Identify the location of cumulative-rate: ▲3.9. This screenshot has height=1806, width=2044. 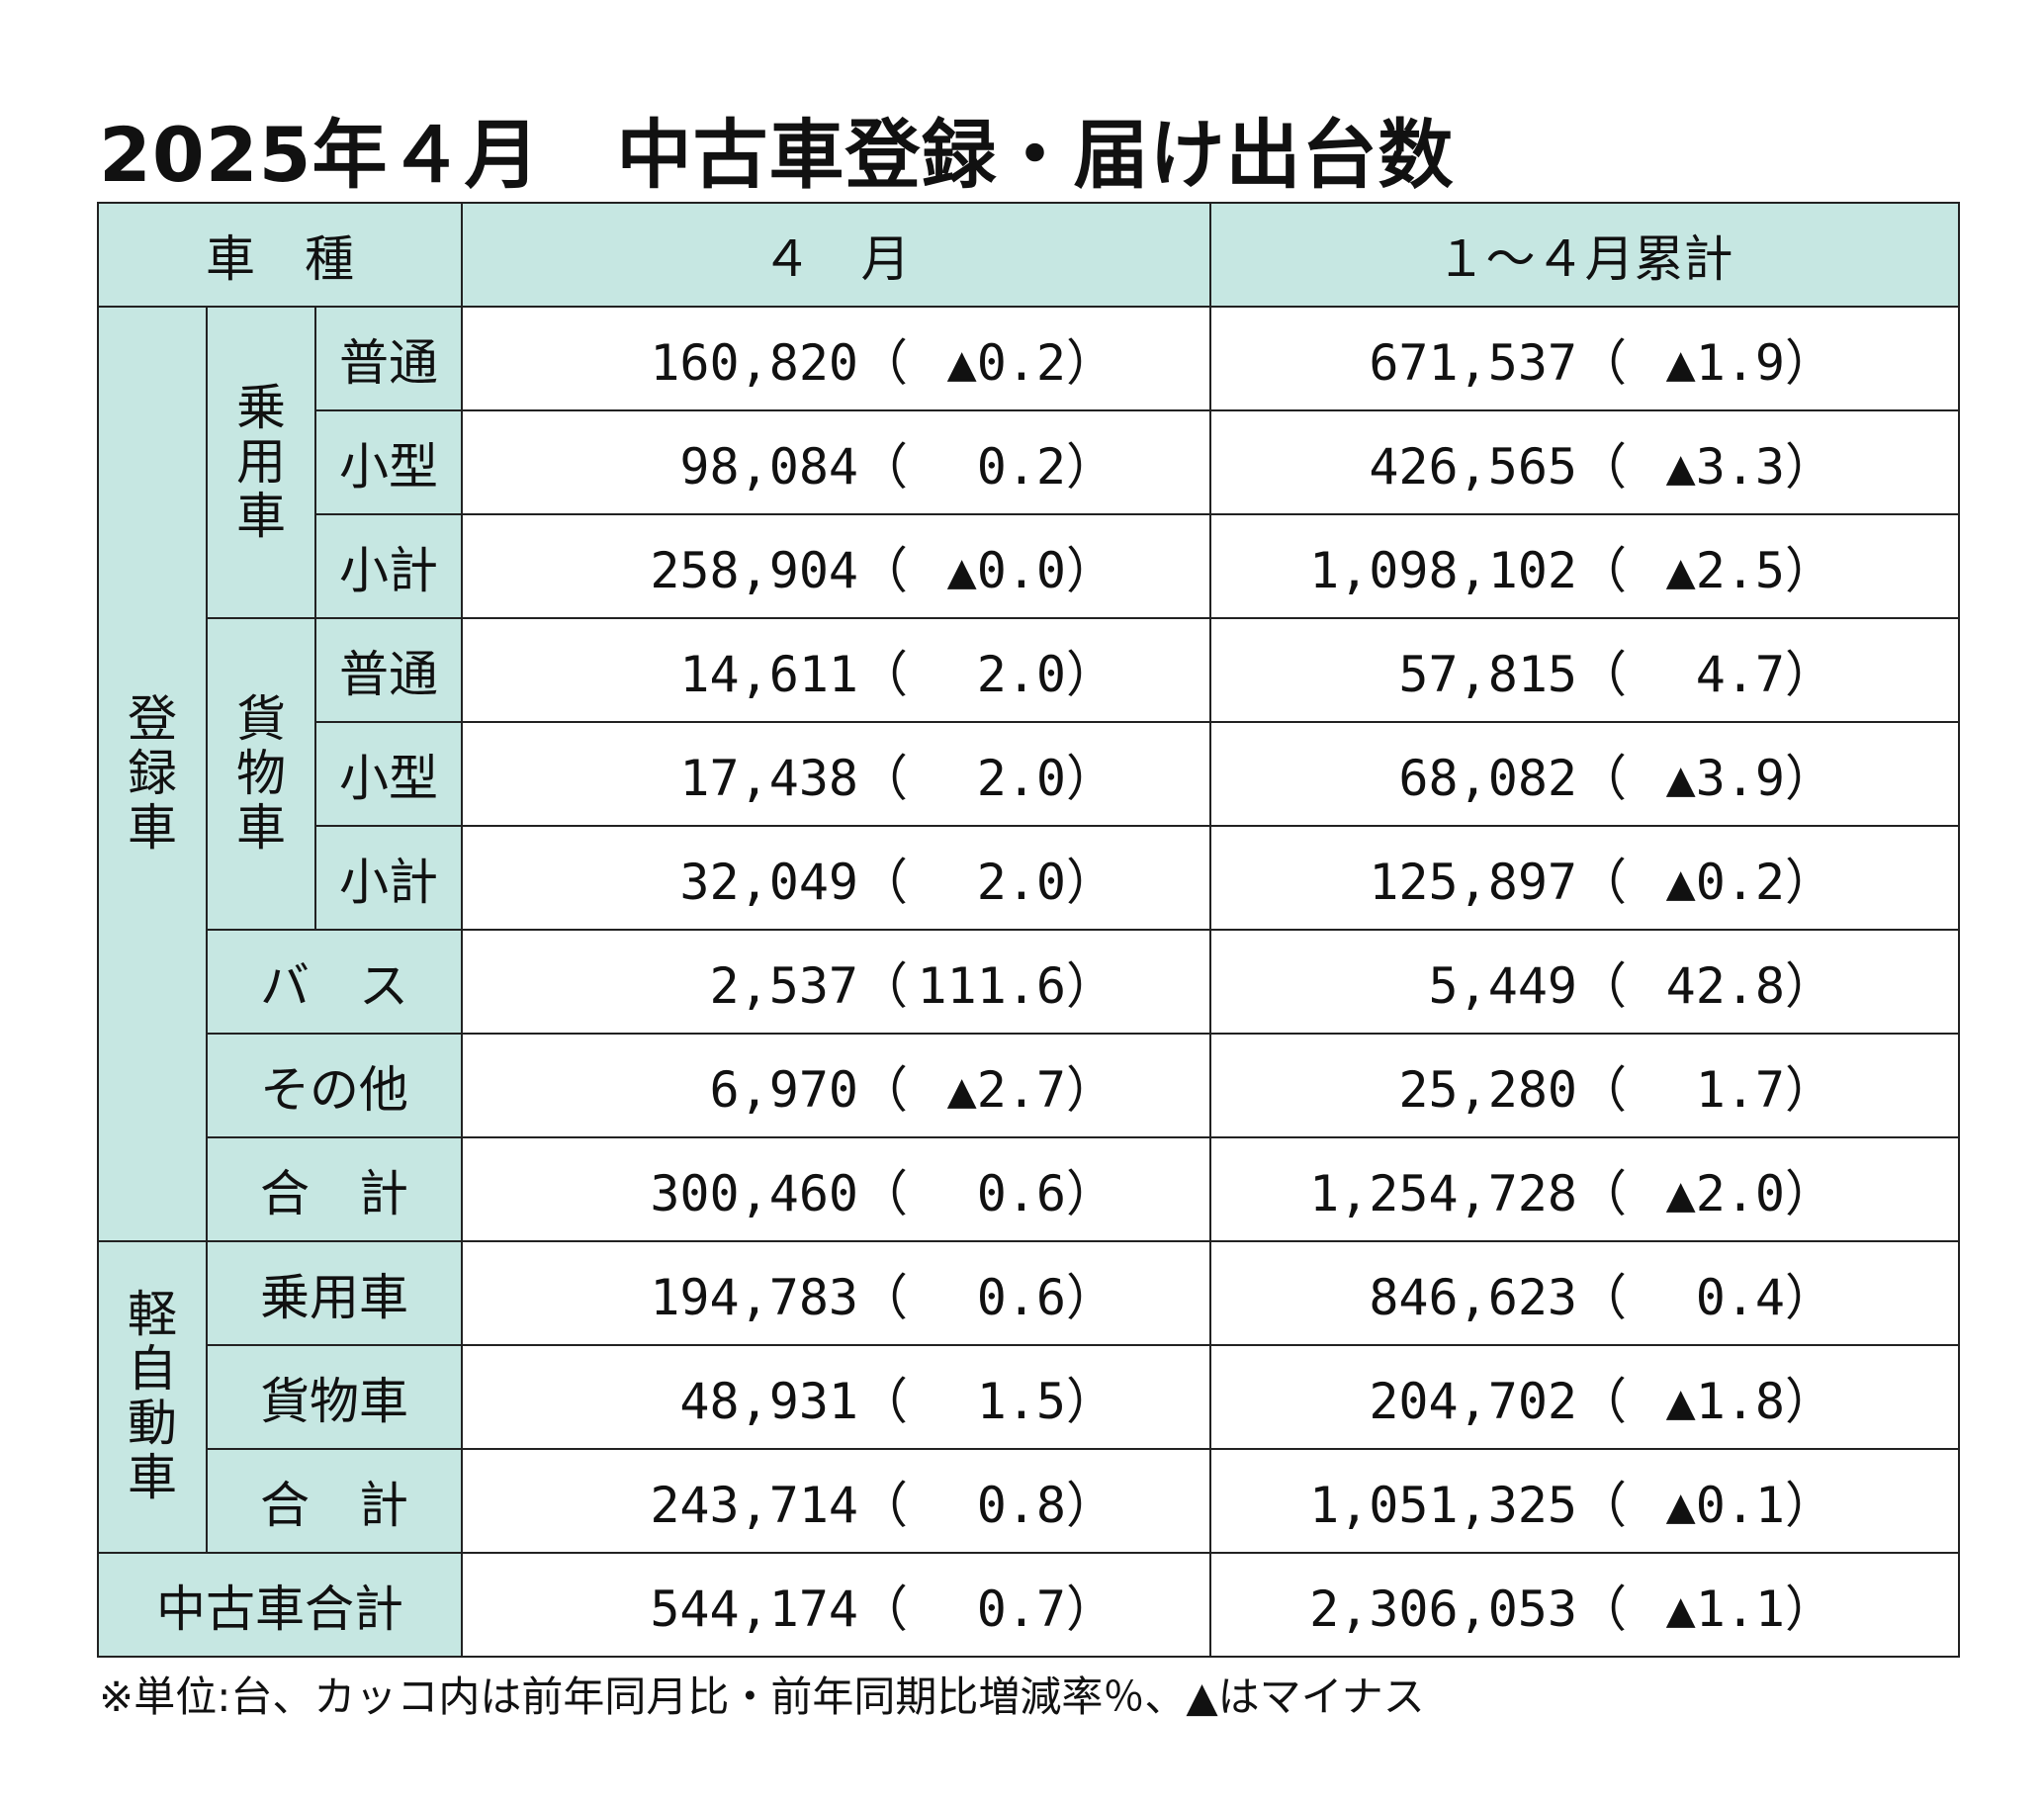
(1725, 778).